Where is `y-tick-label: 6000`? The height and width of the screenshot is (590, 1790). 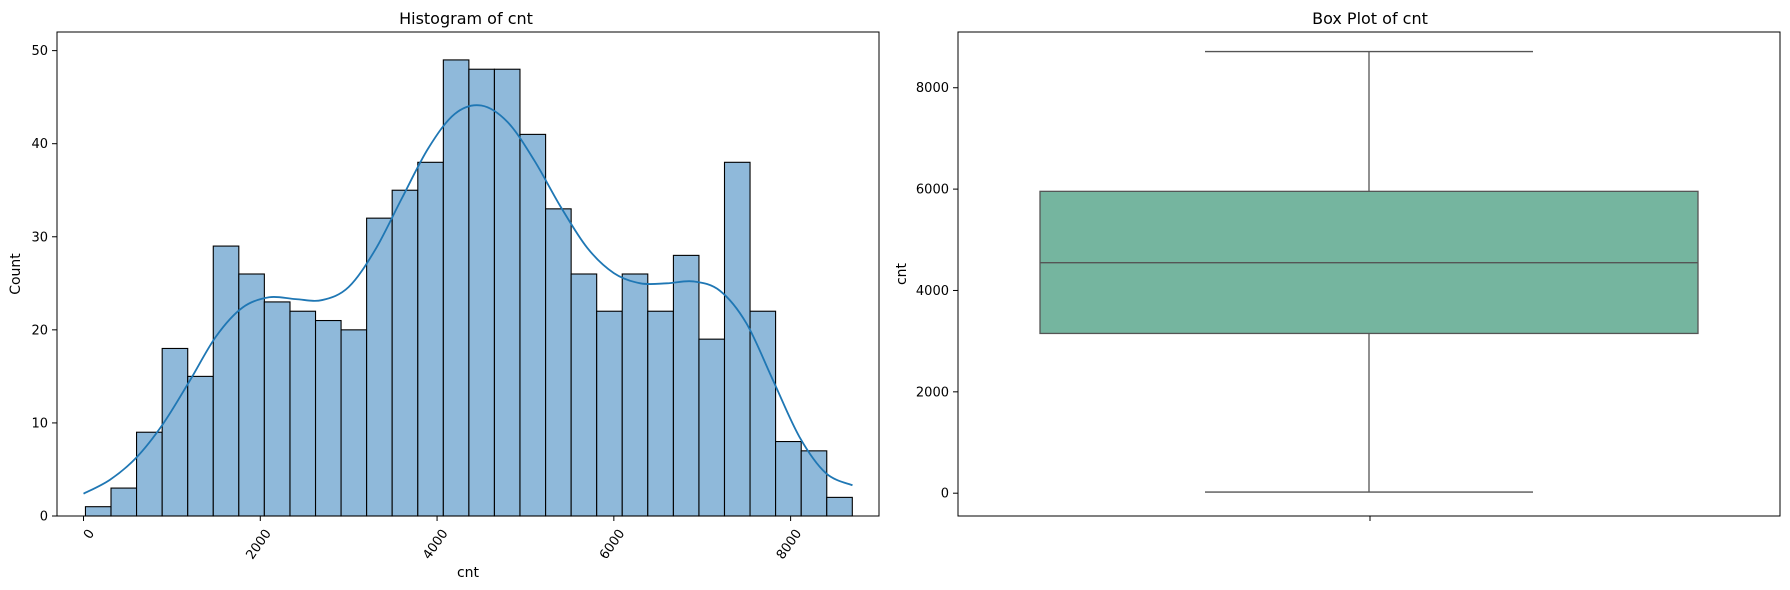 y-tick-label: 6000 is located at coordinates (932, 190).